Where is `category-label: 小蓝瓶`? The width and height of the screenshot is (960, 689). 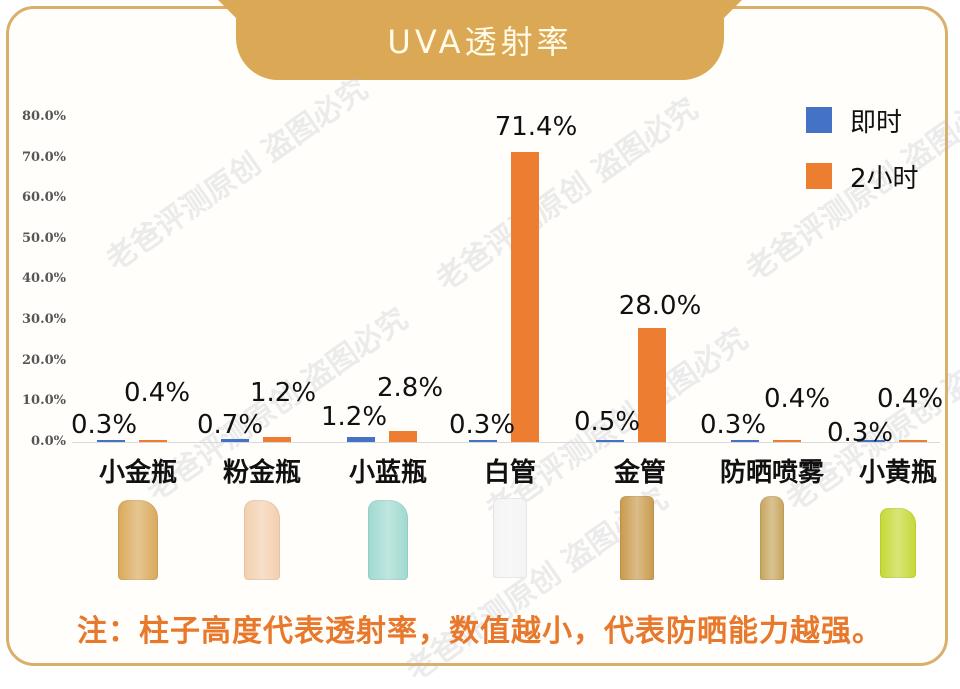 category-label: 小蓝瓶 is located at coordinates (388, 473).